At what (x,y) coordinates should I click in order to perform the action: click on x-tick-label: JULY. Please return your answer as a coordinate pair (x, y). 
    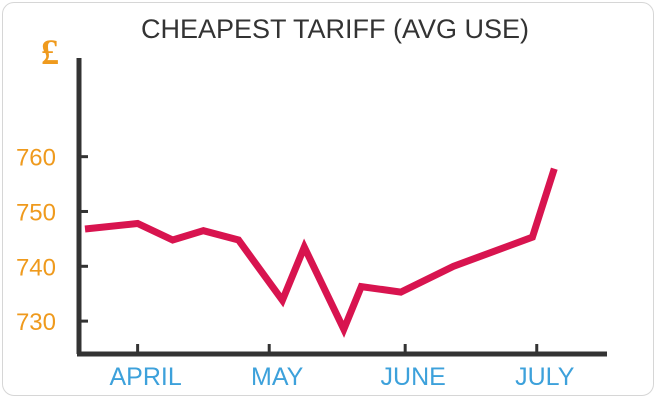
    Looking at the image, I should click on (545, 377).